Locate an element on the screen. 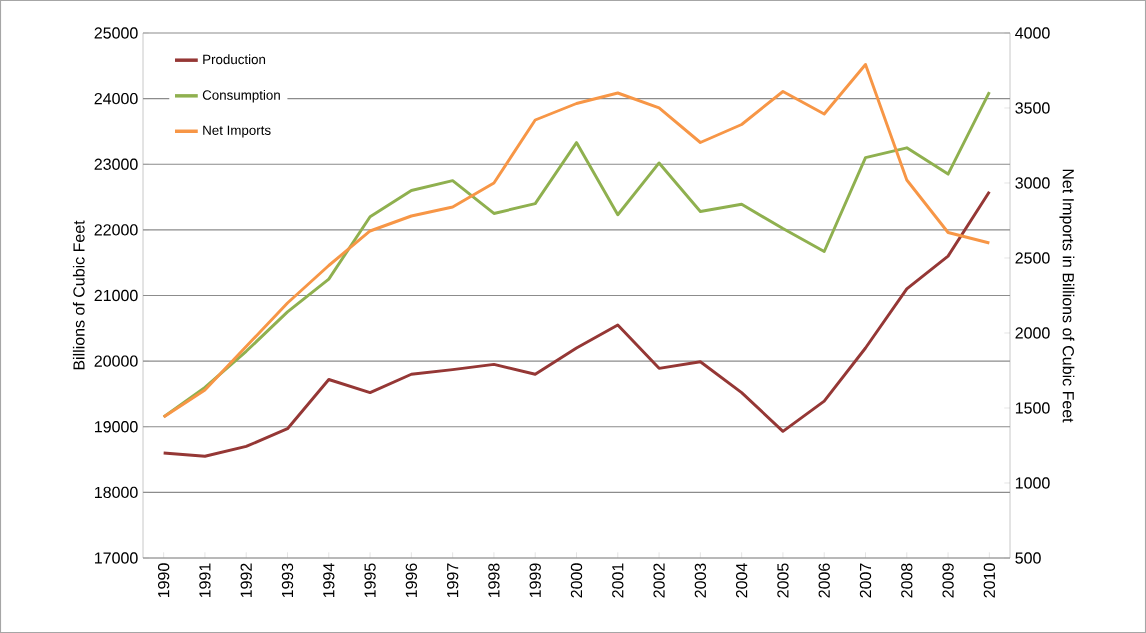  x-tick-label: 1990 is located at coordinates (163, 580).